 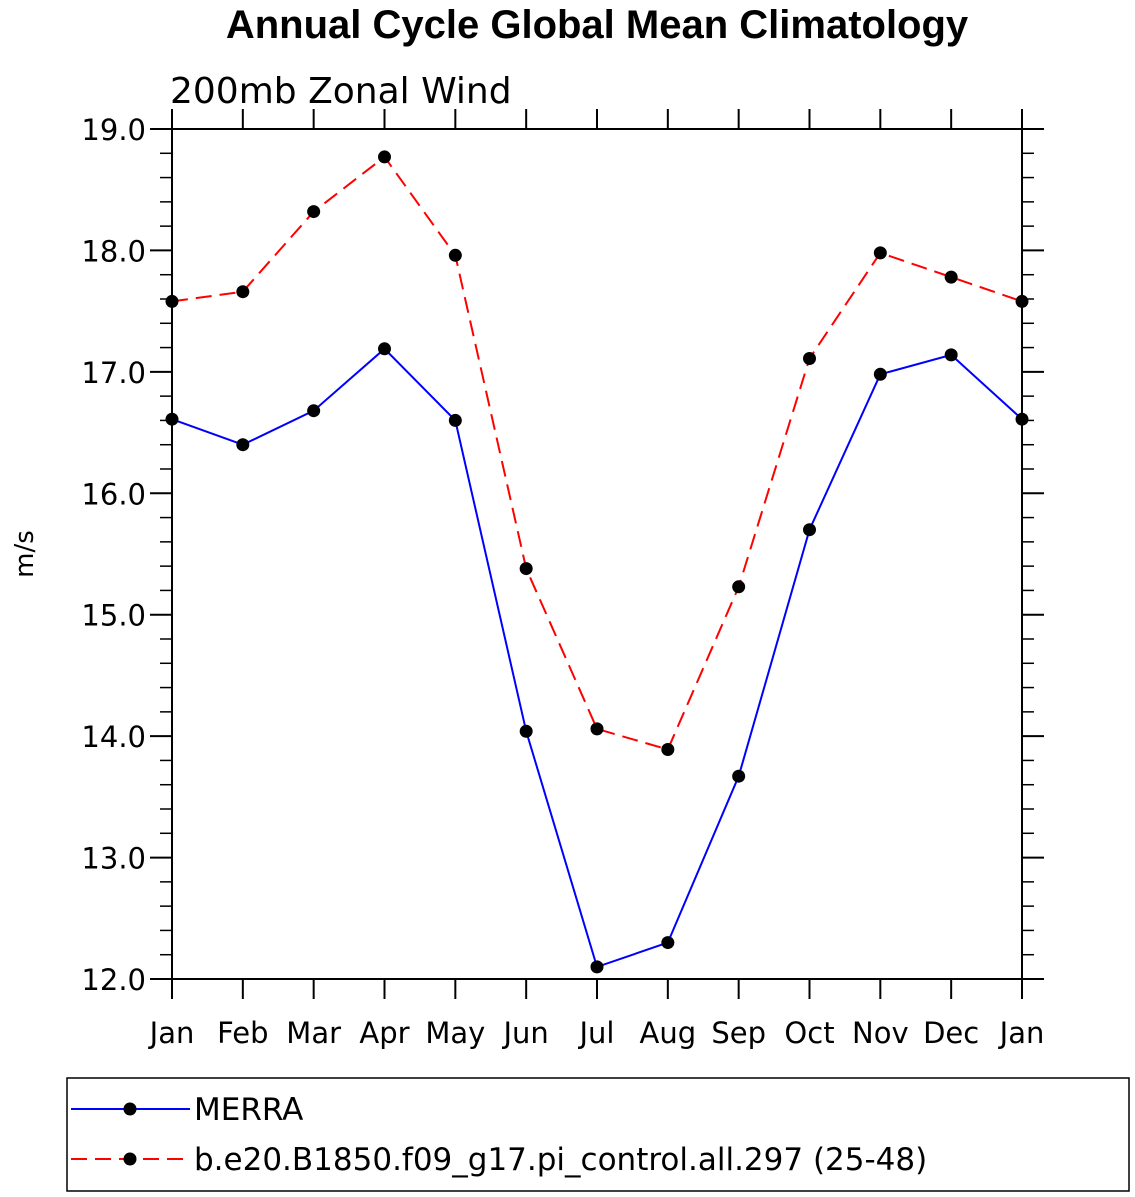 What do you see at coordinates (809, 1033) in the screenshot?
I see `x-tick-label: Oct` at bounding box center [809, 1033].